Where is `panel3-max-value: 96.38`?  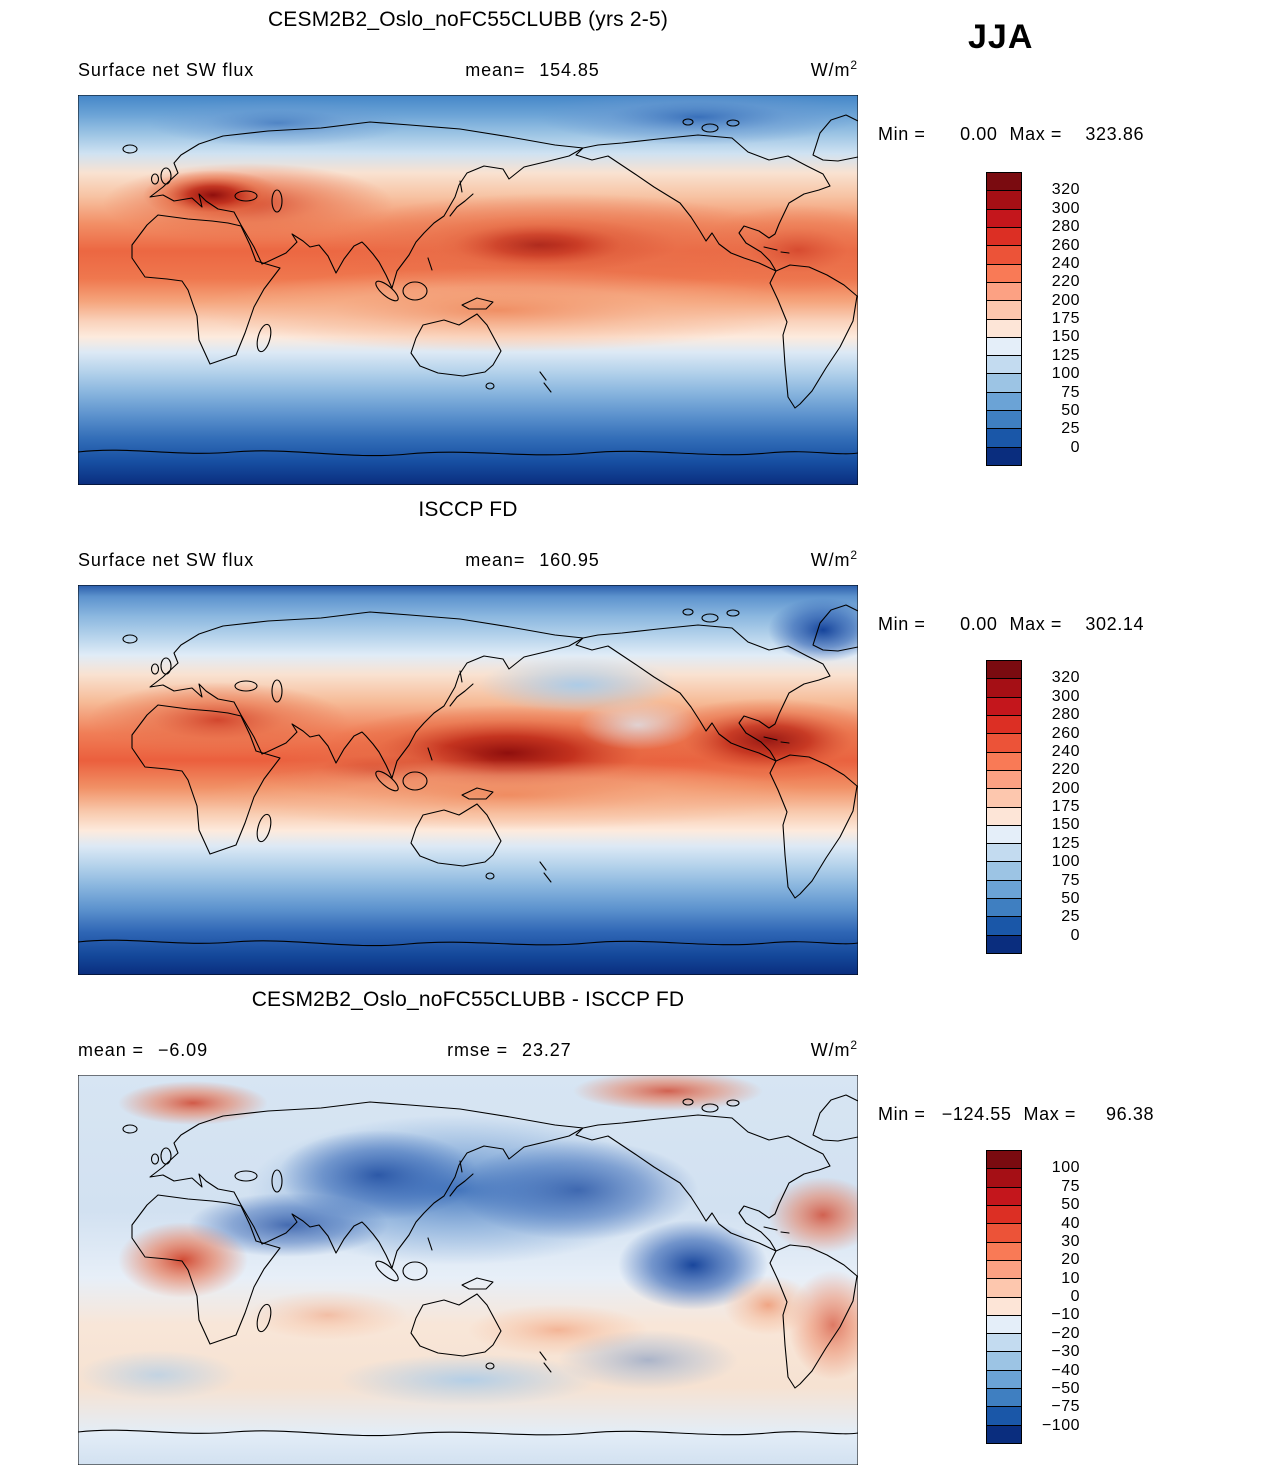
panel3-max-value: 96.38 is located at coordinates (1130, 1114).